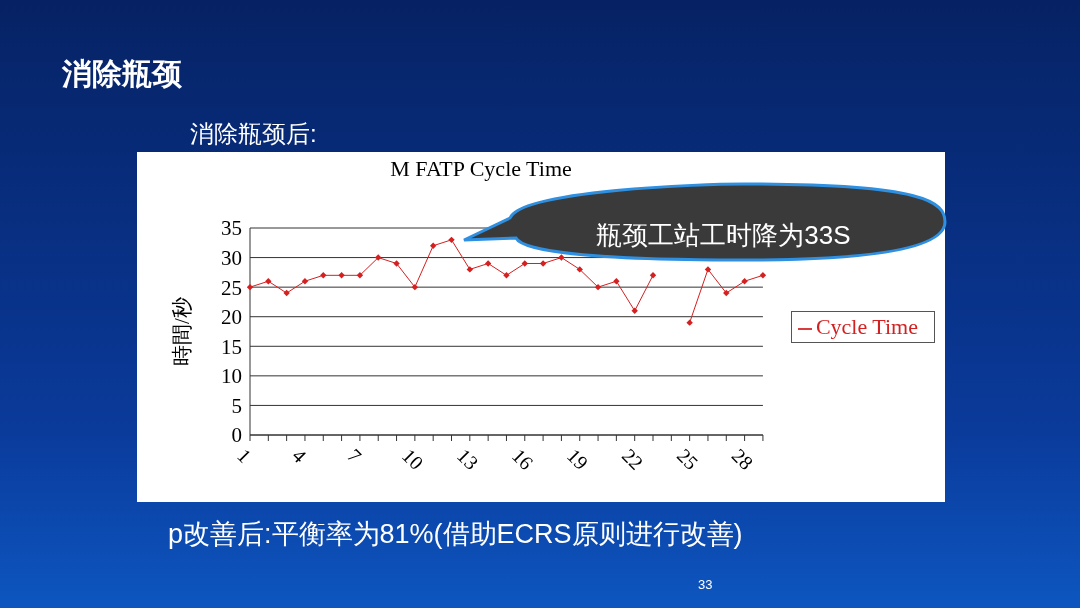 The height and width of the screenshot is (608, 1080). Describe the element at coordinates (122, 74) in the screenshot. I see `chart-title: 消除瓶颈` at that location.